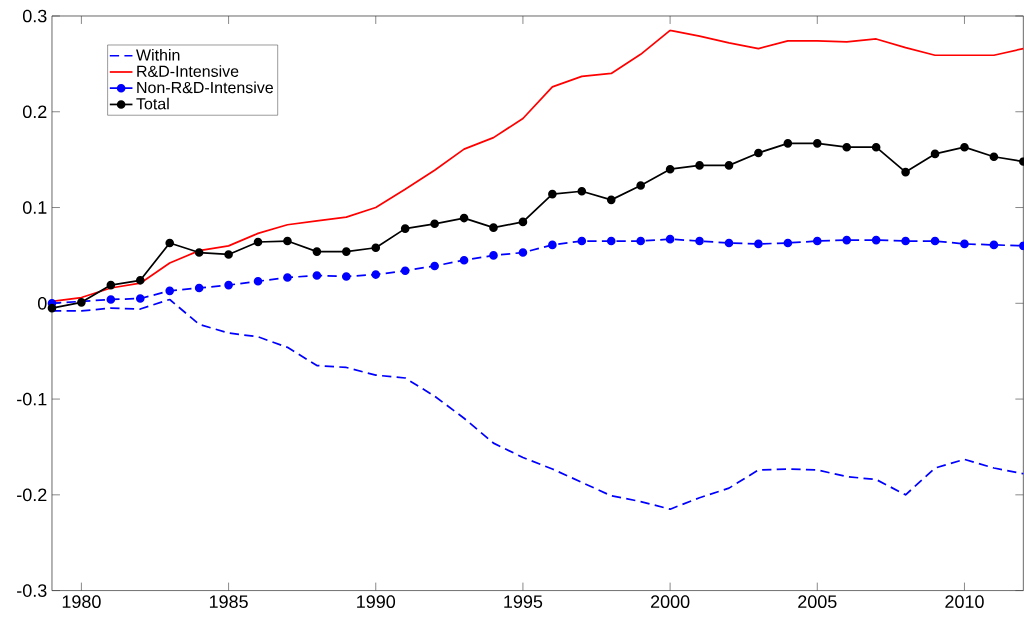 Image resolution: width=1024 pixels, height=617 pixels. Describe the element at coordinates (42, 303) in the screenshot. I see `y-tick-label: 0` at that location.